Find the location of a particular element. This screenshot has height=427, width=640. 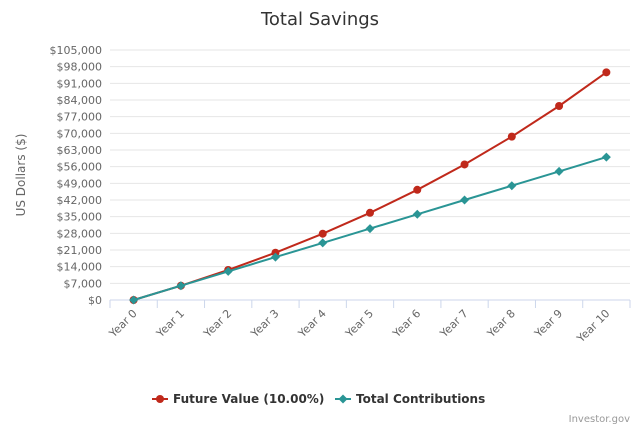

y-tick-label: $91,000 is located at coordinates (80, 83).